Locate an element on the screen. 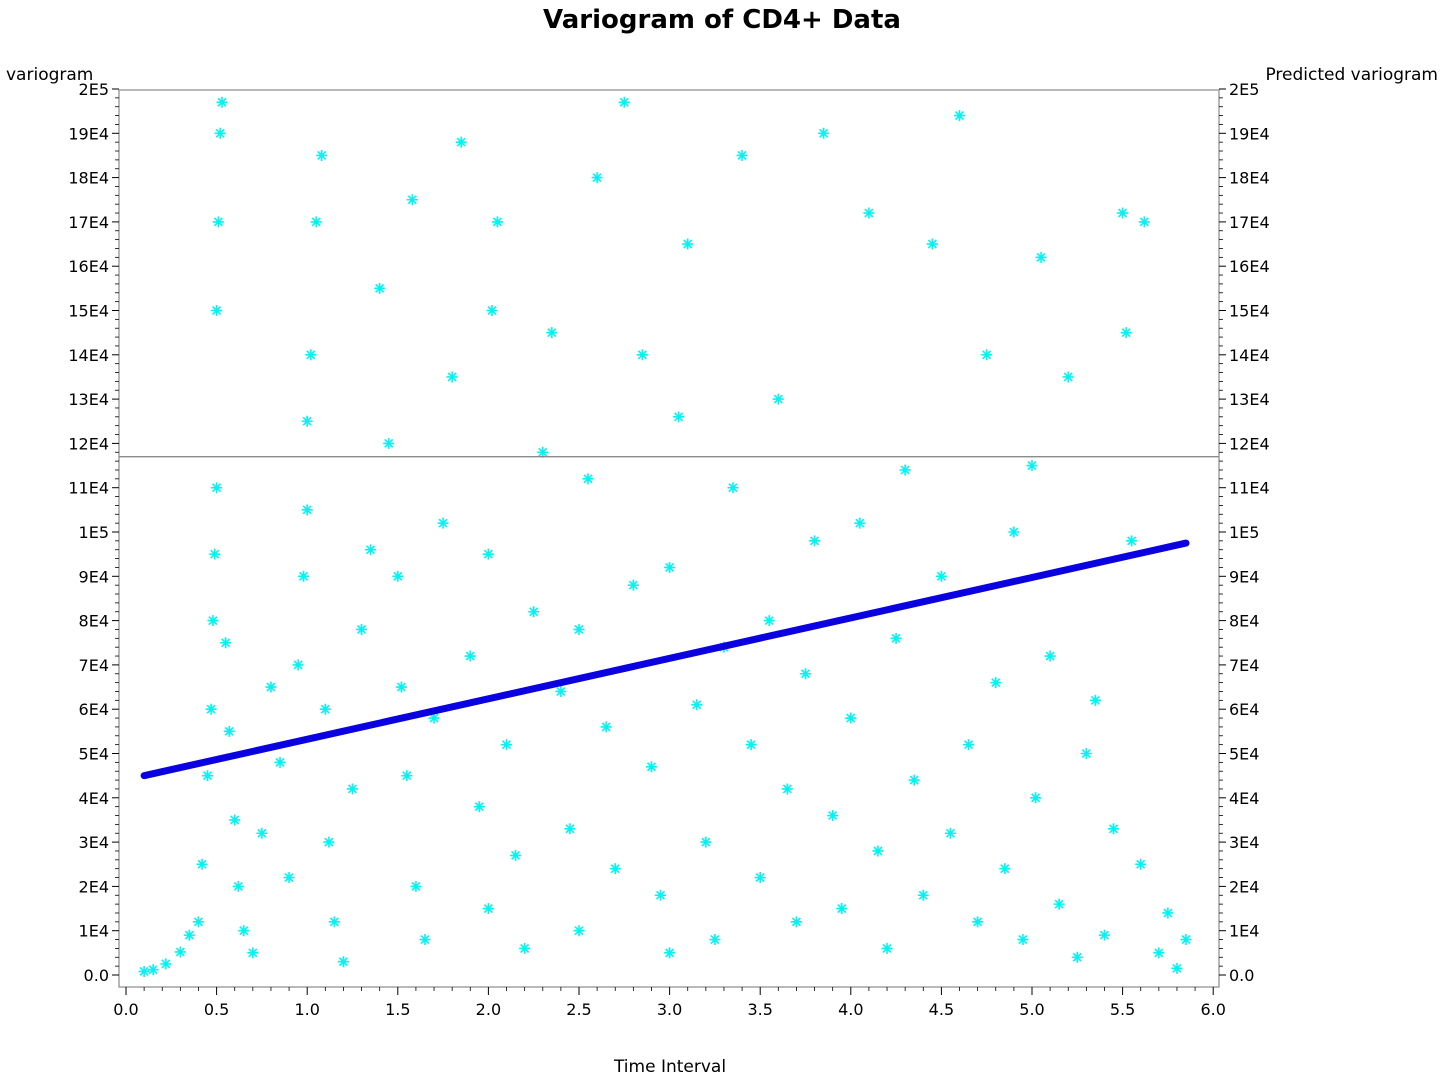 The width and height of the screenshot is (1444, 1078). x-tick-label: 3.5 is located at coordinates (759, 1009).